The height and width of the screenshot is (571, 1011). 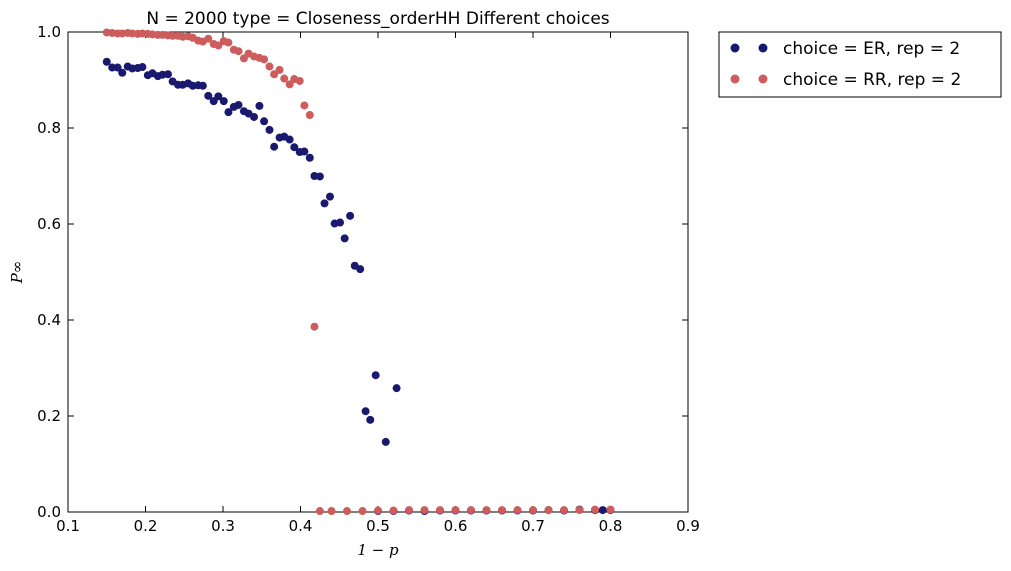 What do you see at coordinates (378, 550) in the screenshot?
I see `x-axis-label: 1 − p` at bounding box center [378, 550].